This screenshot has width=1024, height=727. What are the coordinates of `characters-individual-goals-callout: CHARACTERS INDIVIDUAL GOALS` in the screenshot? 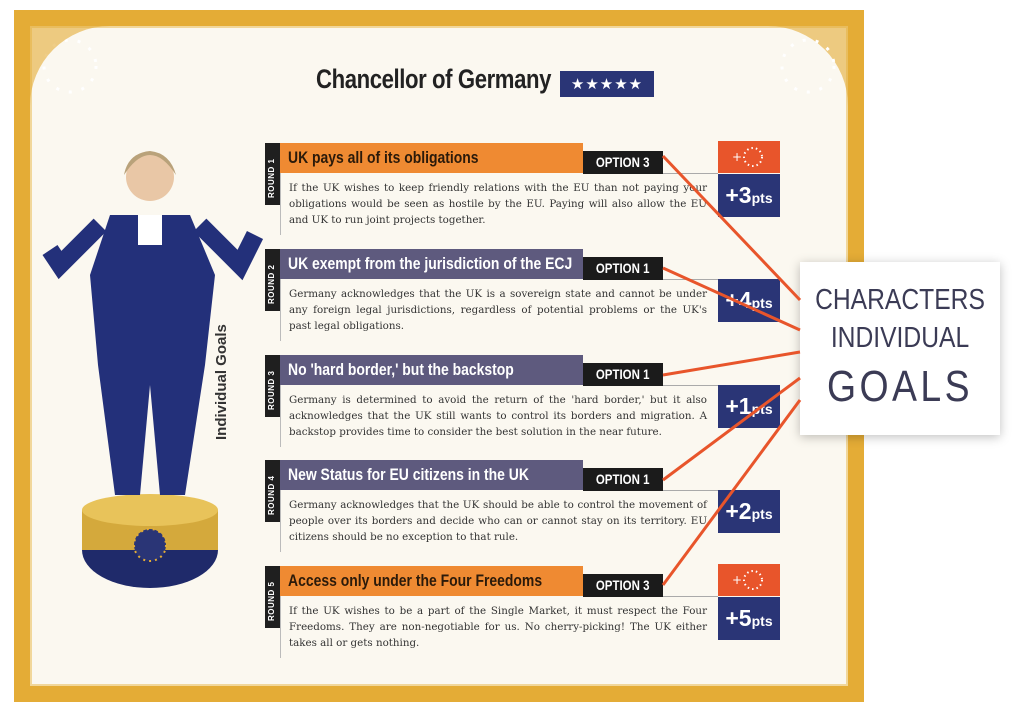 It's located at (900, 348).